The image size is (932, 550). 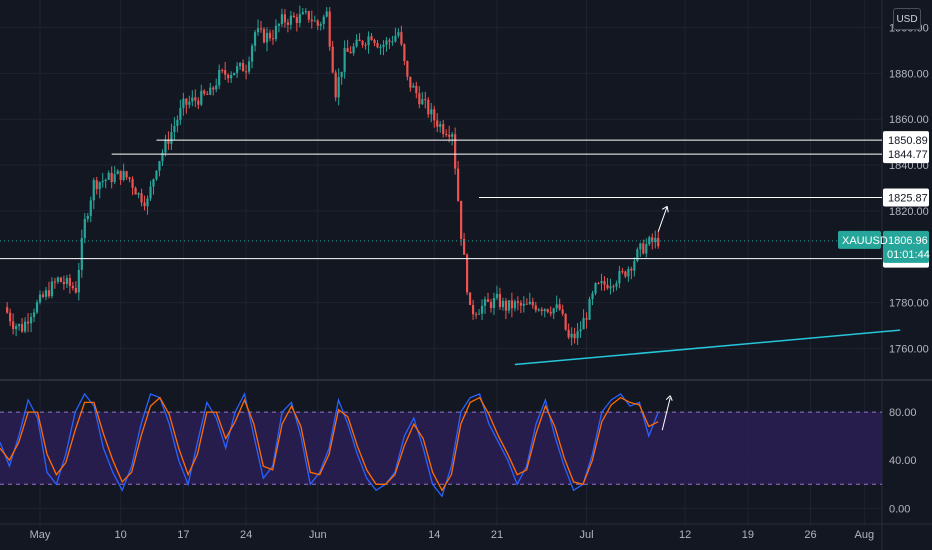 What do you see at coordinates (707, 285) in the screenshot?
I see `drawings` at bounding box center [707, 285].